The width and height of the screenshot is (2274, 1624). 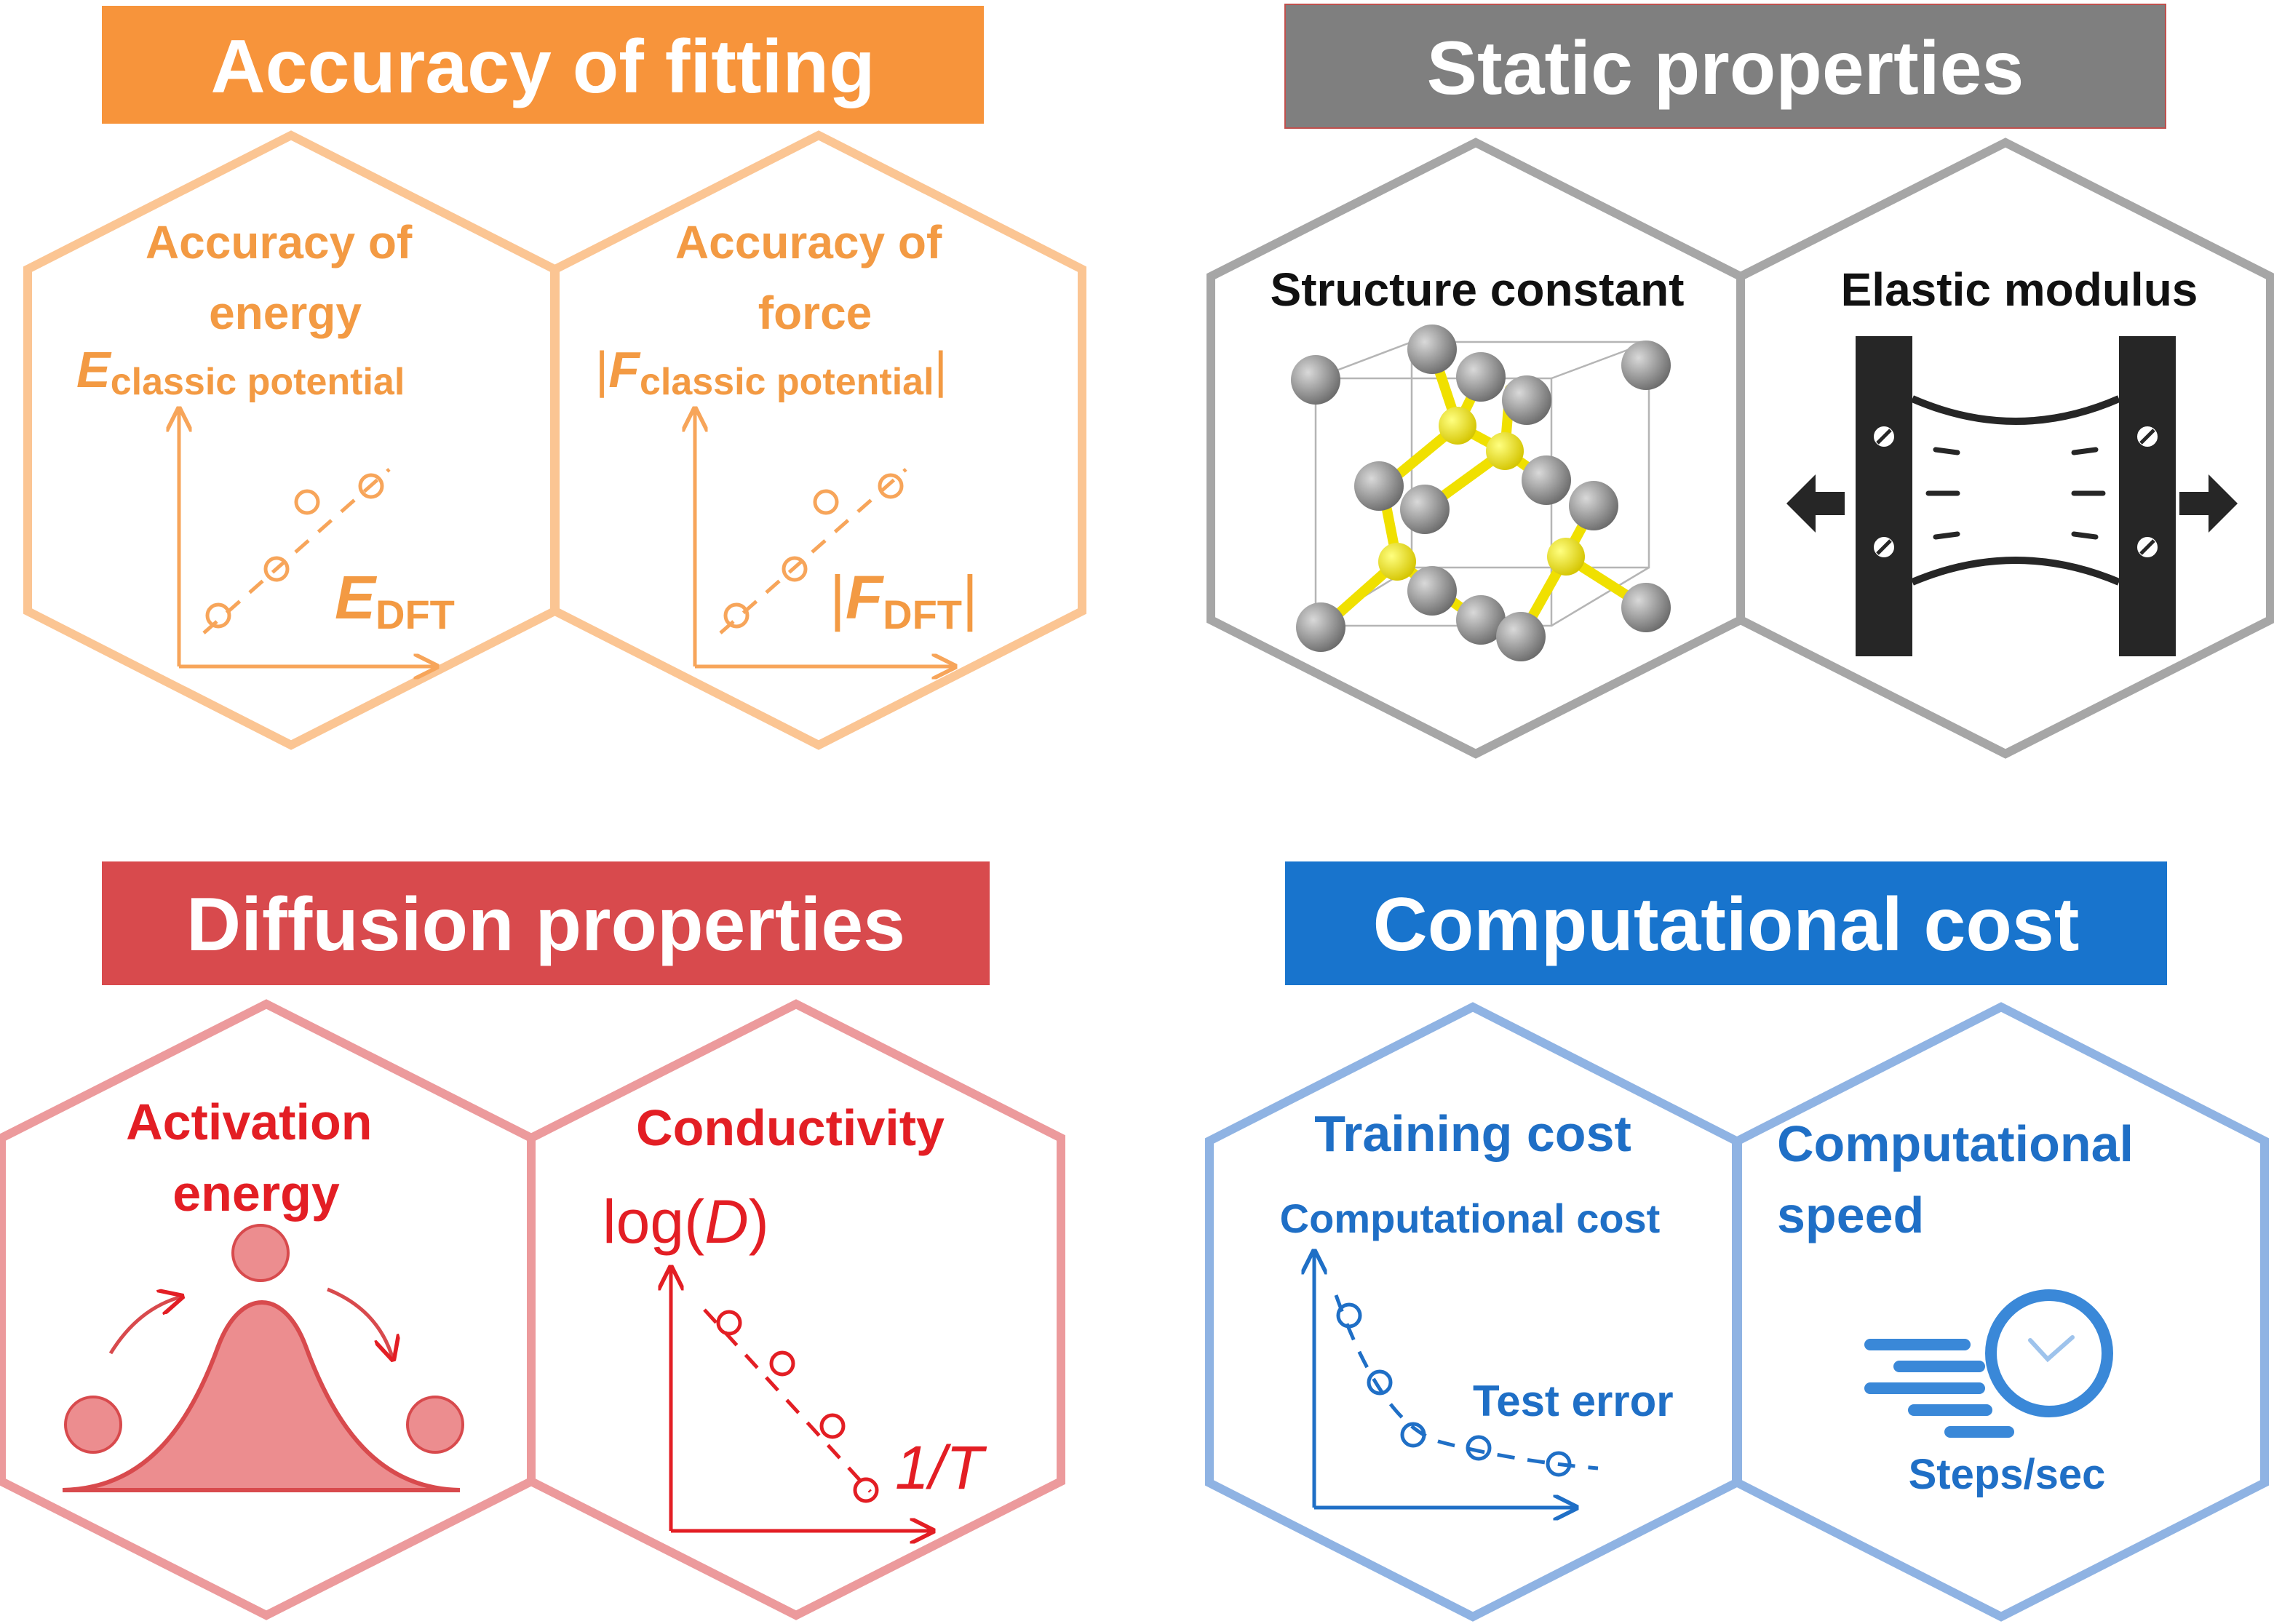 What do you see at coordinates (395, 600) in the screenshot?
I see `energy-x-axis-label: EDFT` at bounding box center [395, 600].